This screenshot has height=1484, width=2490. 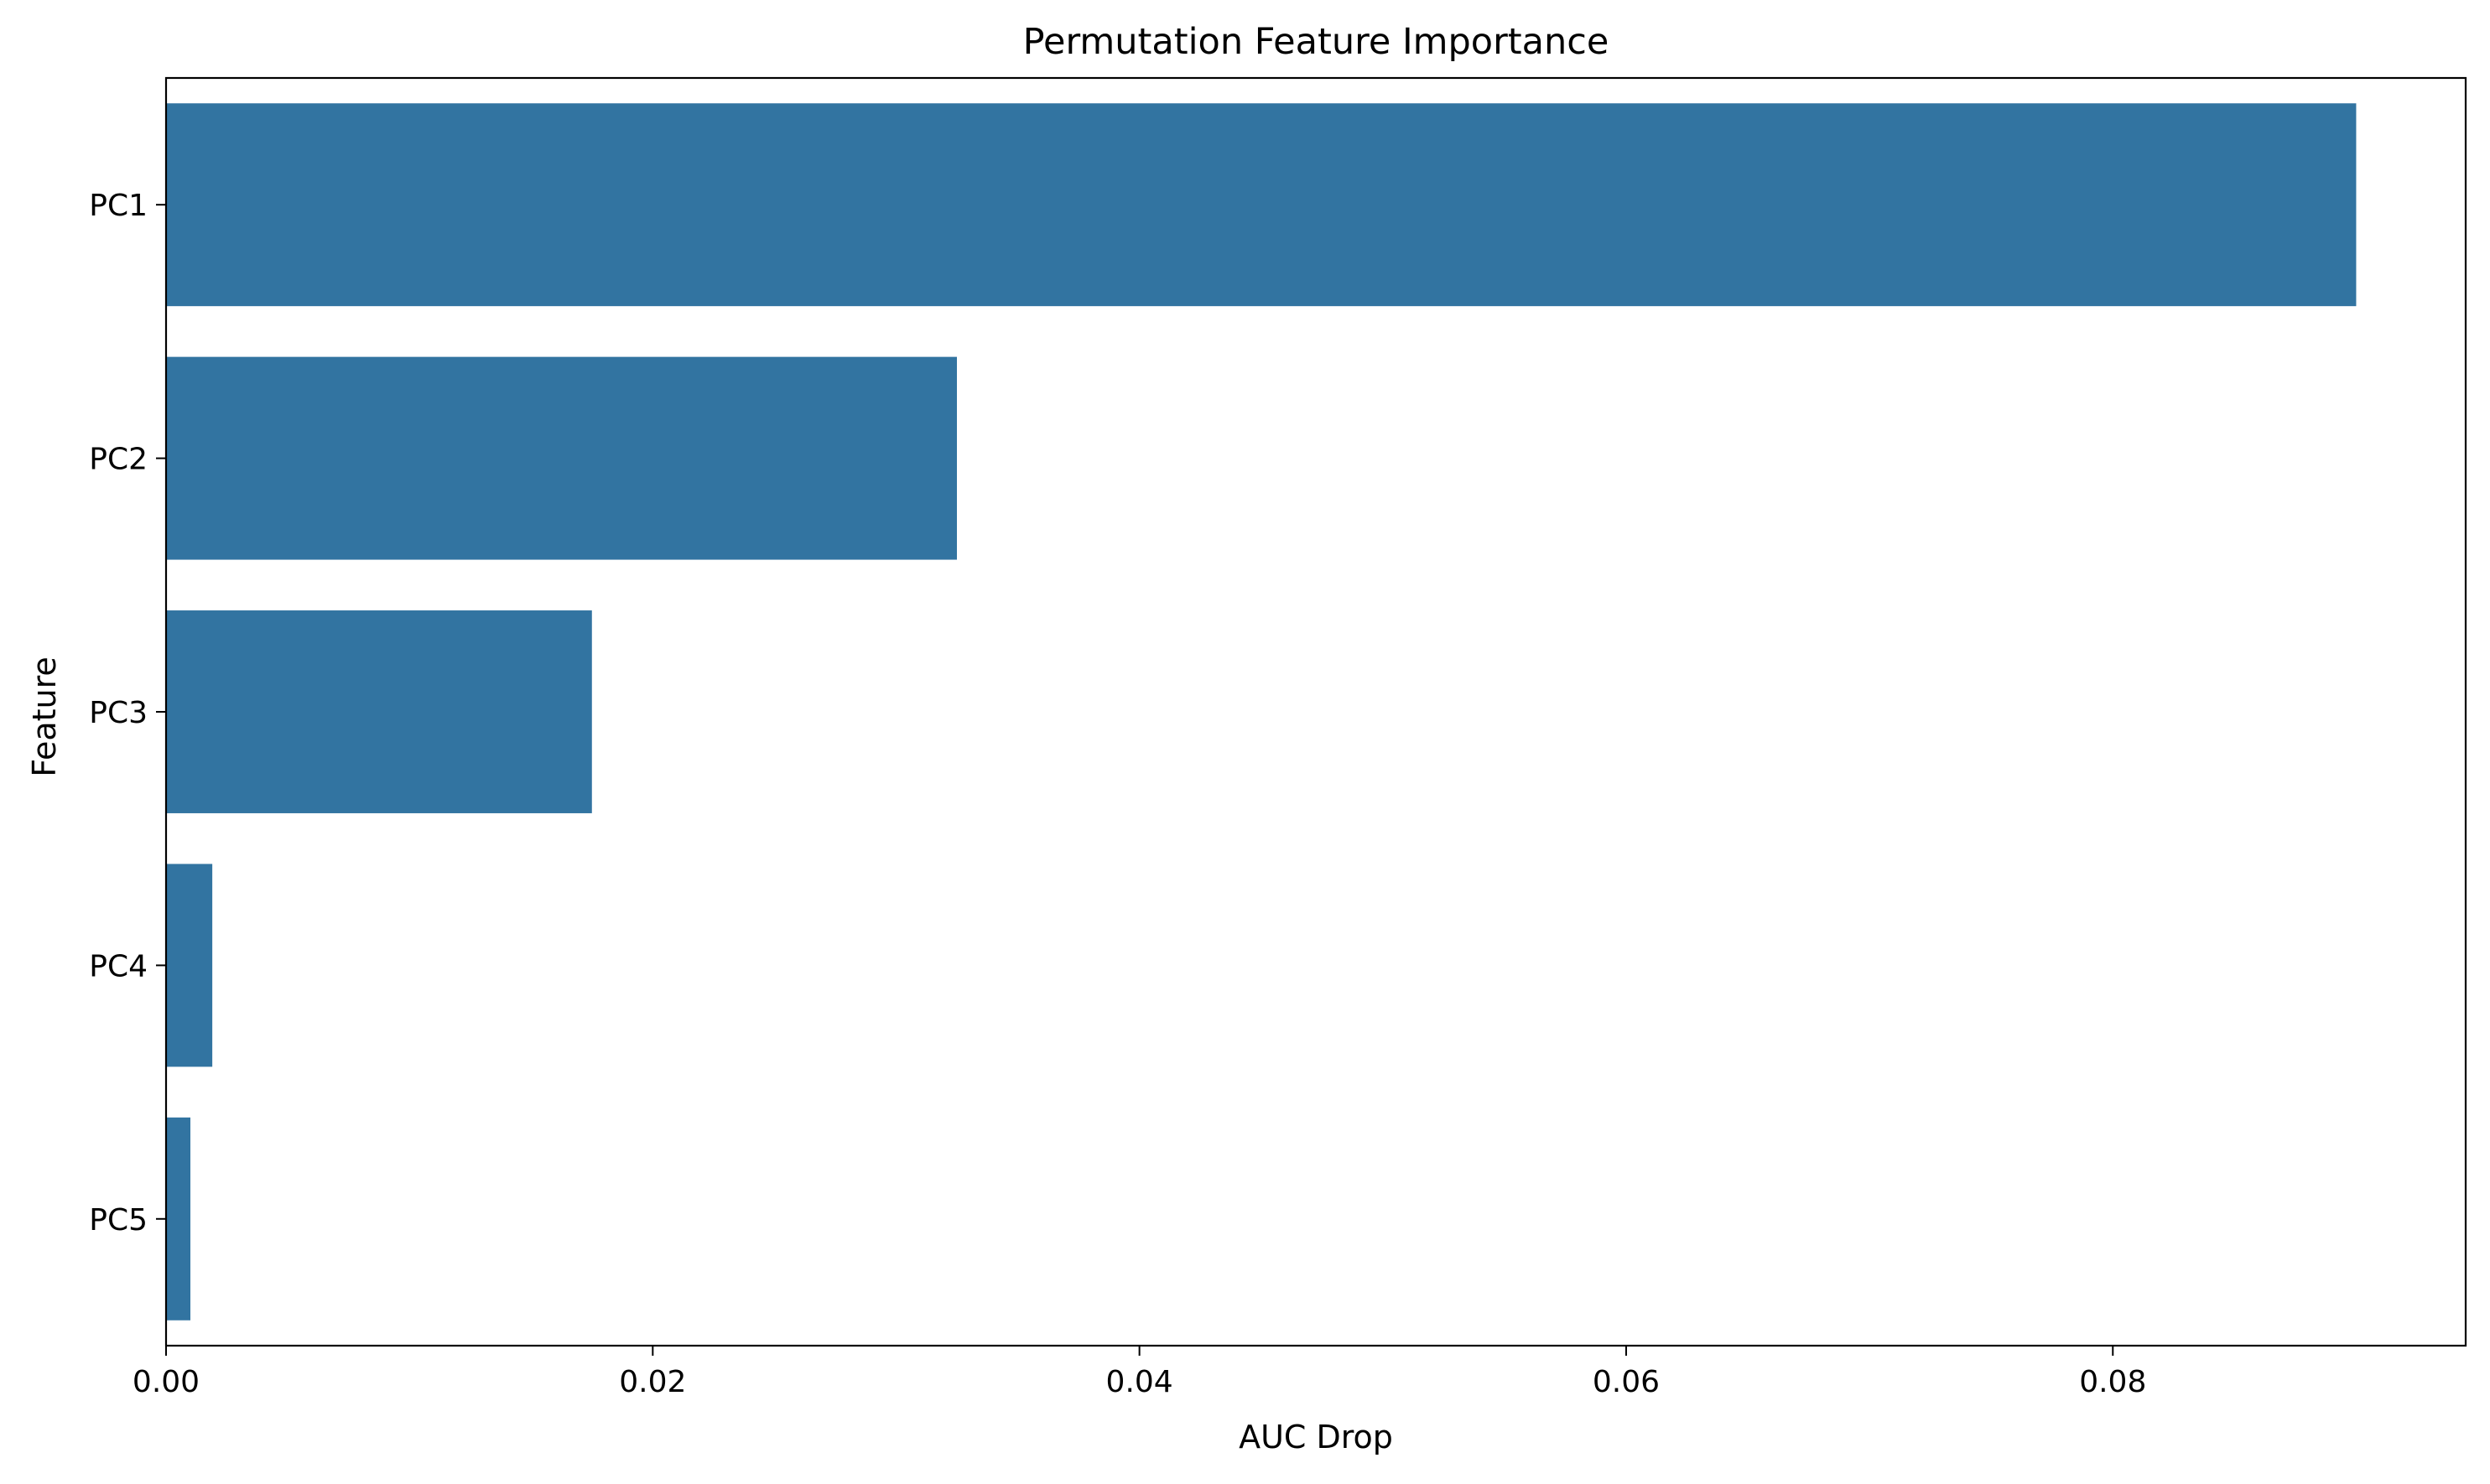 I want to click on y-tick-label-pc3: PC3, so click(x=118, y=713).